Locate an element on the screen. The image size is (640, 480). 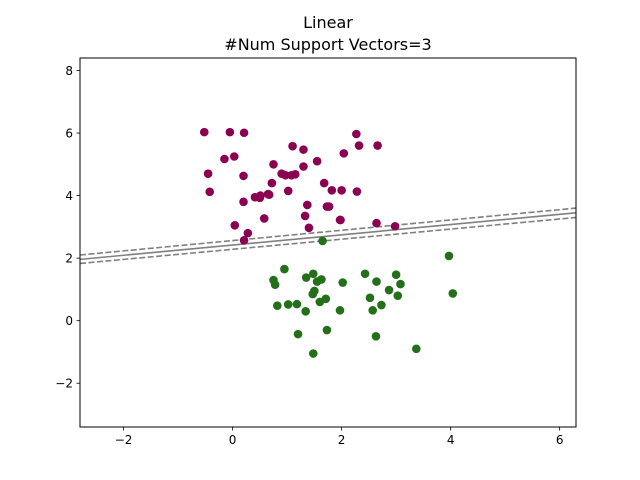
chart-title: Linear is located at coordinates (328, 22).